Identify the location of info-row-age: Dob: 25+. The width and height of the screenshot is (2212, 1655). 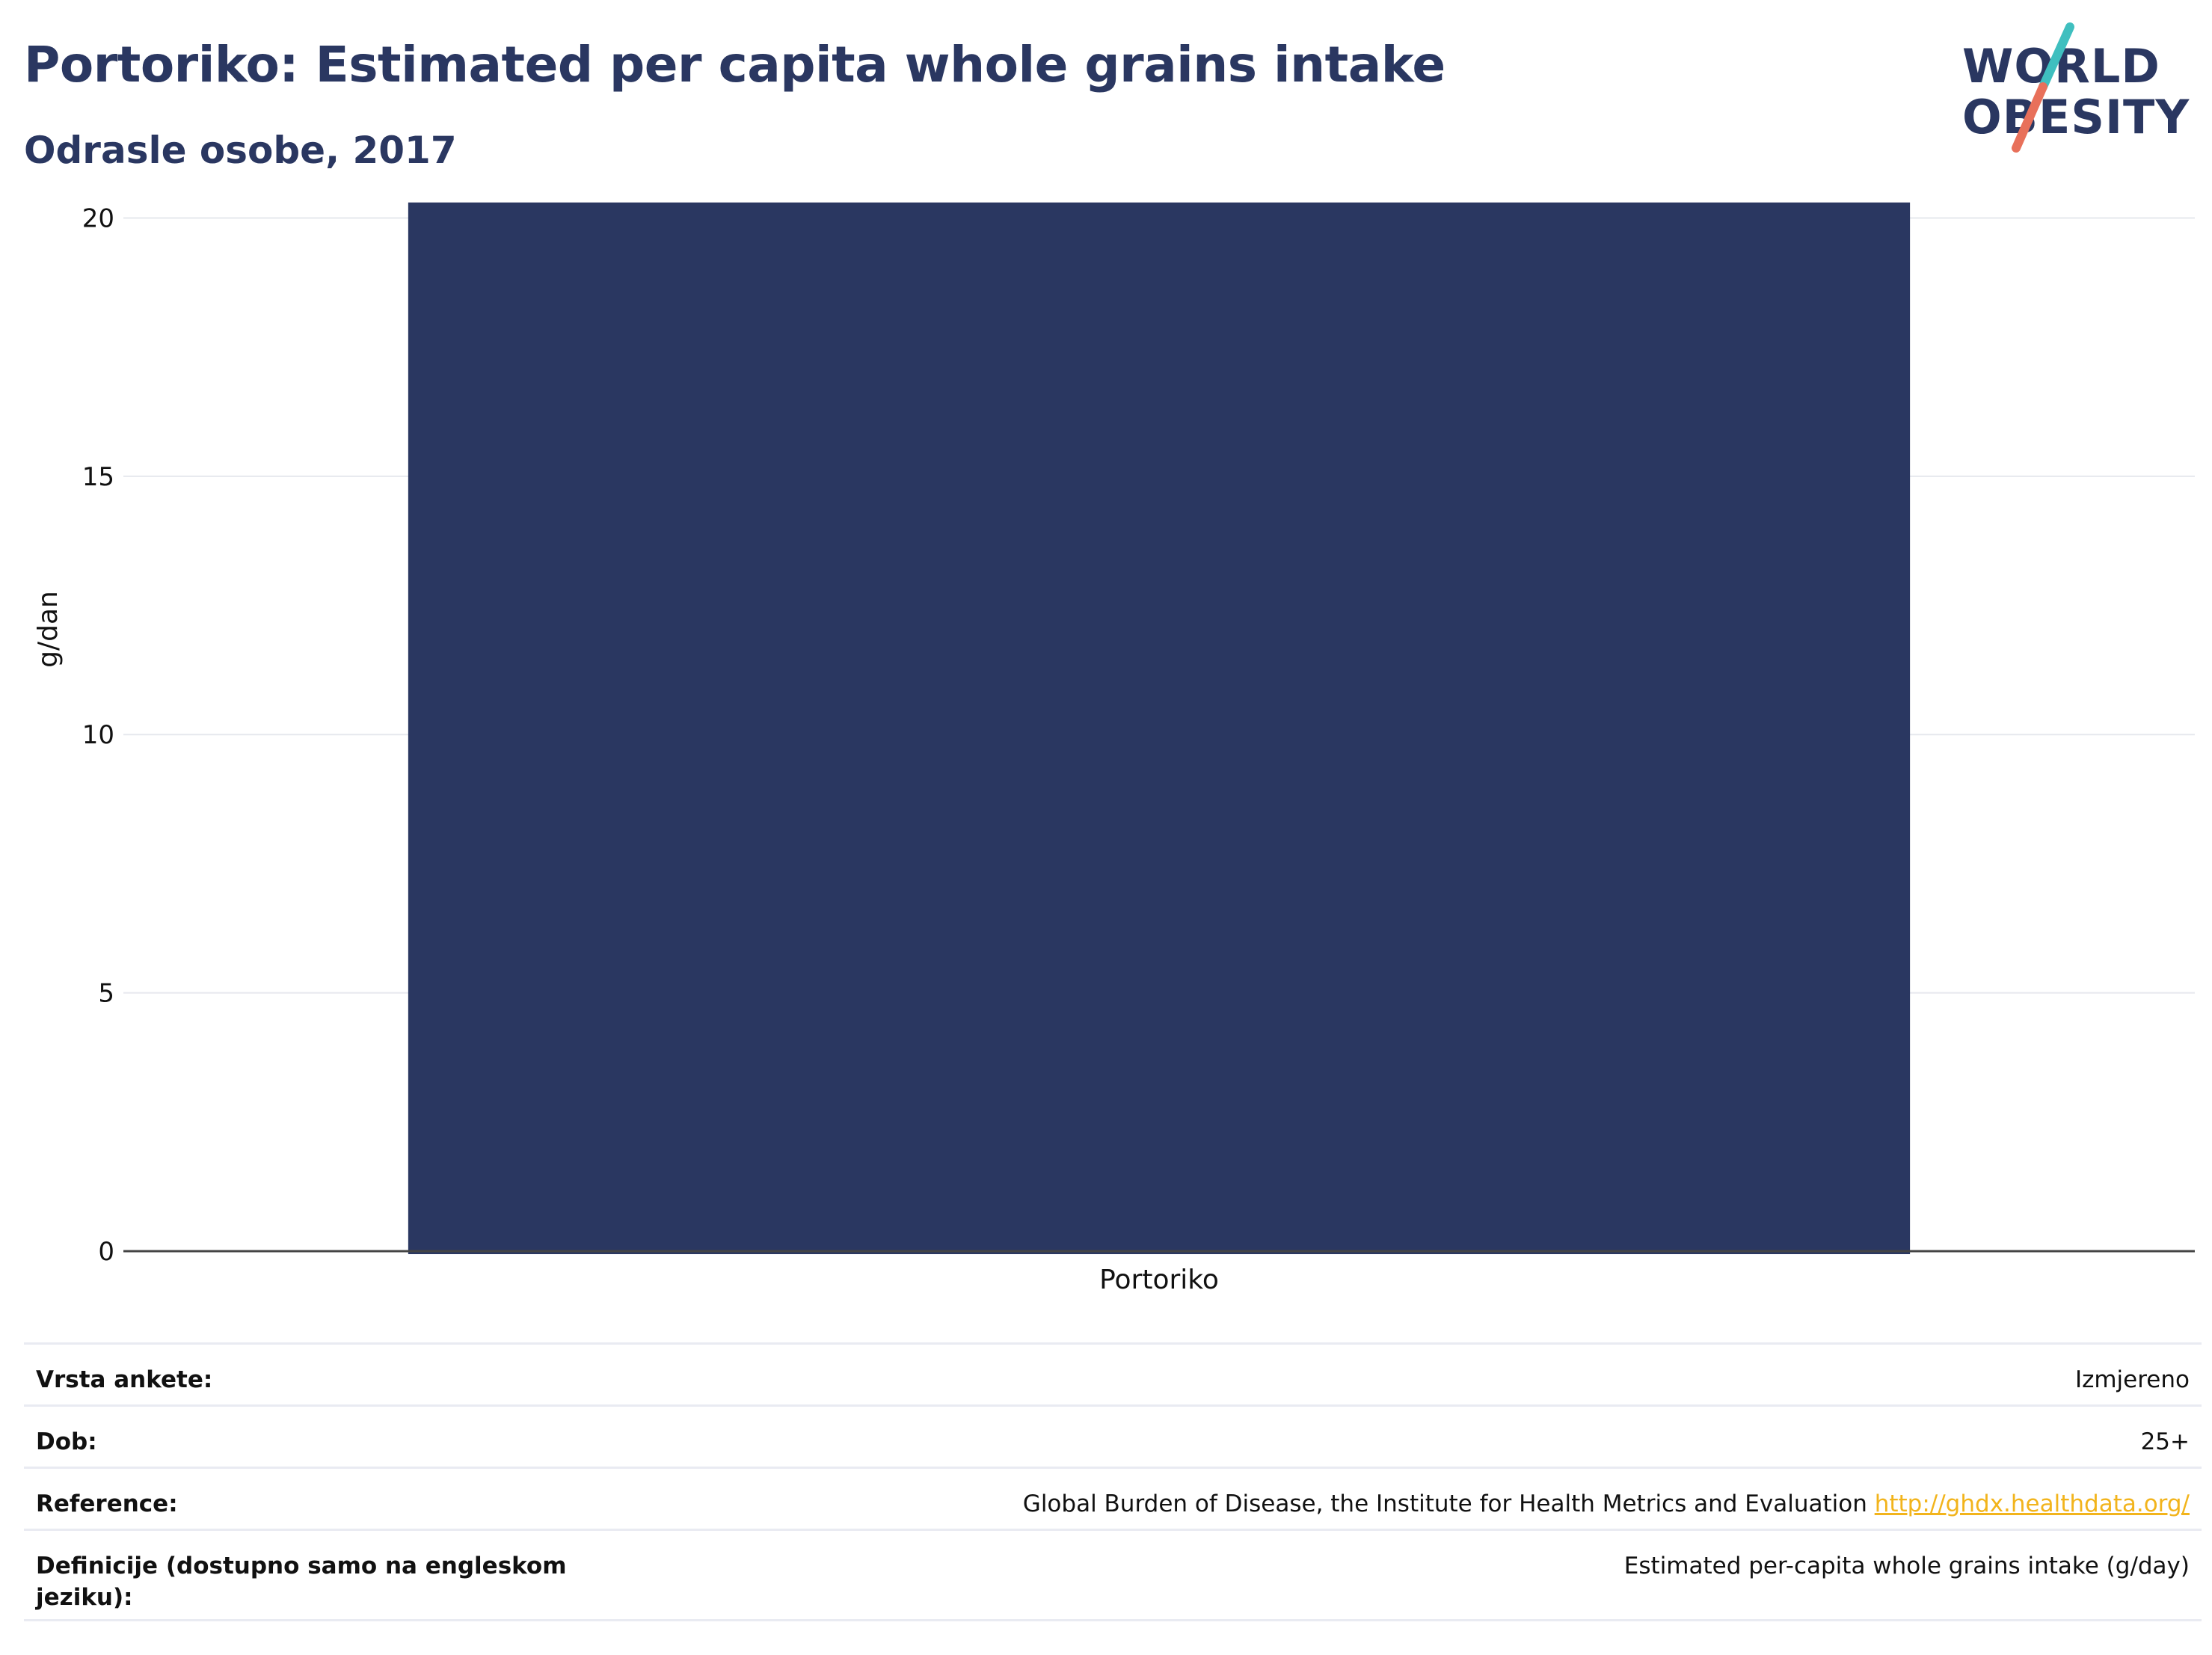
(1113, 1435).